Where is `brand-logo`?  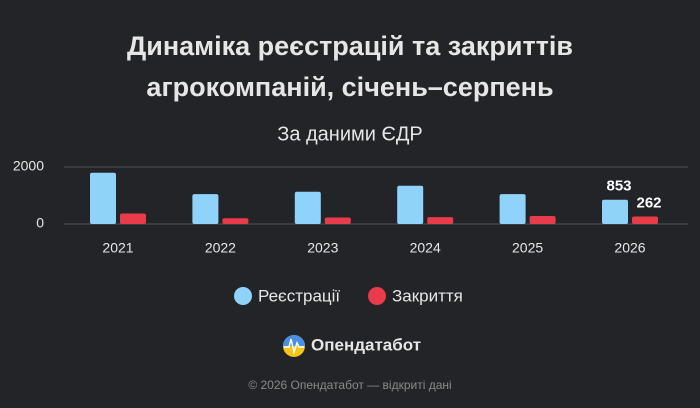 brand-logo is located at coordinates (294, 346).